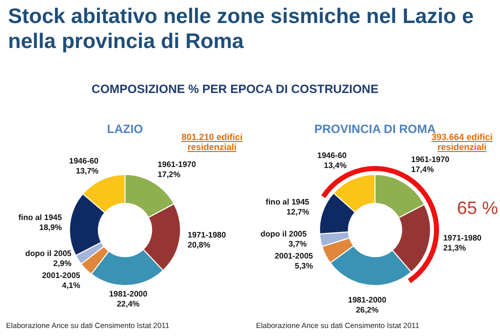 This screenshot has height=336, width=500. I want to click on chart-title: LAZIO, so click(125, 129).